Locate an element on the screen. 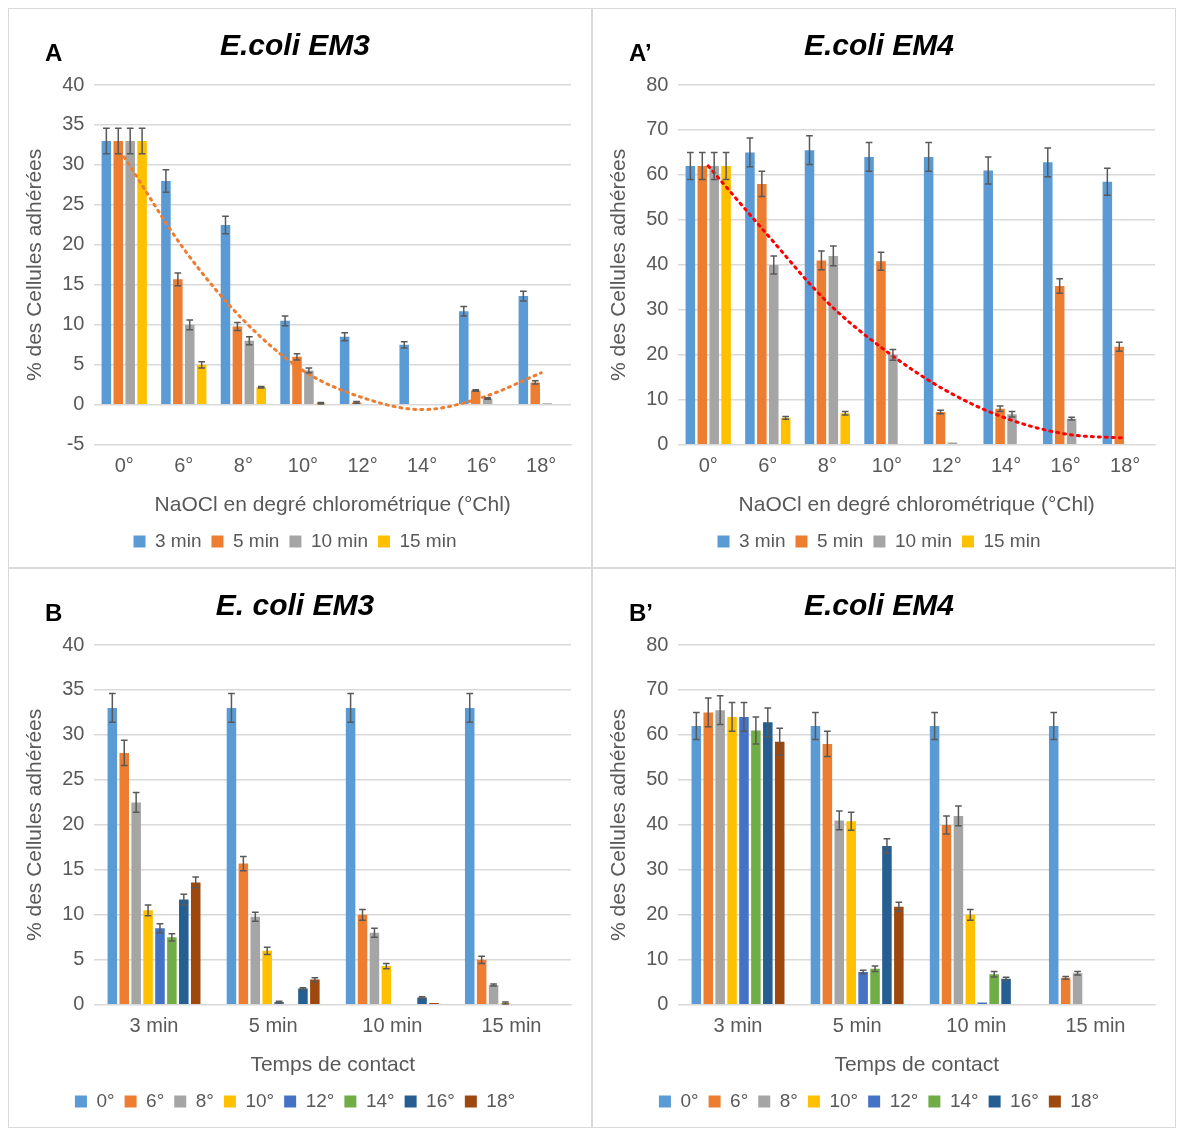 Image resolution: width=1184 pixels, height=1139 pixels. text: A is located at coordinates (54, 53).